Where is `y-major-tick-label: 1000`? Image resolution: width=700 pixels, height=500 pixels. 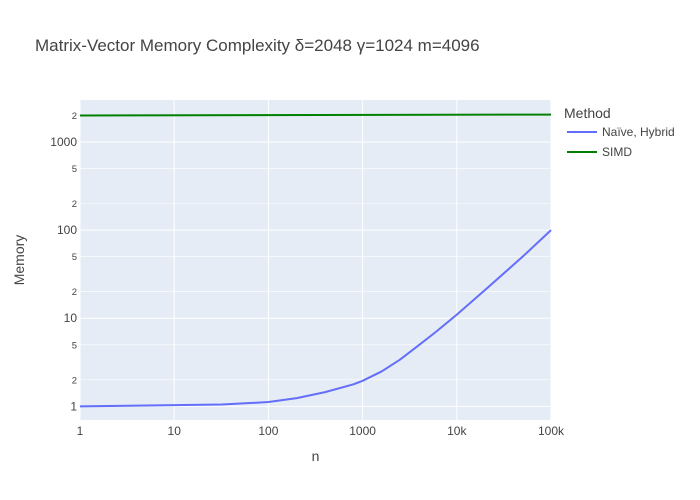 y-major-tick-label: 1000 is located at coordinates (63, 142).